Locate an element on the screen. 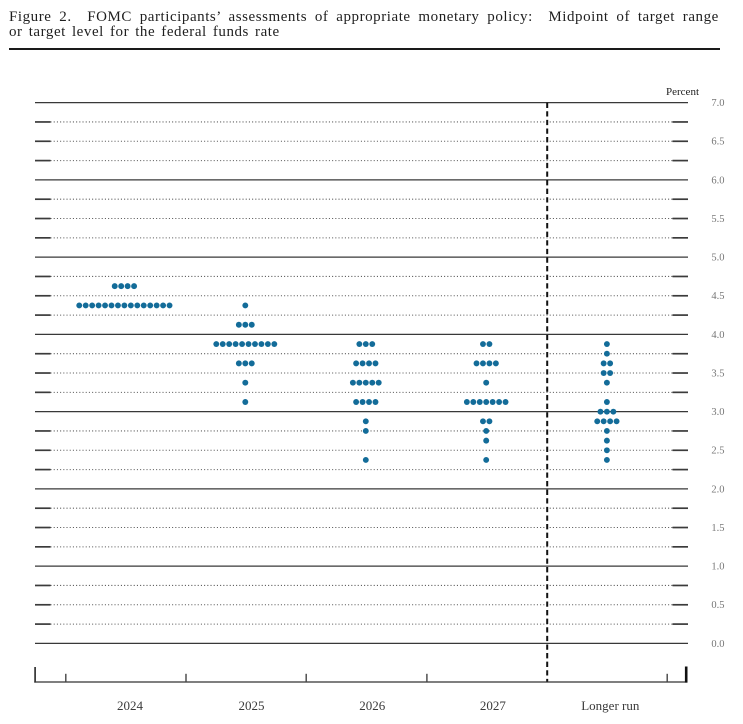  svg-text: 0.5 is located at coordinates (717, 605).